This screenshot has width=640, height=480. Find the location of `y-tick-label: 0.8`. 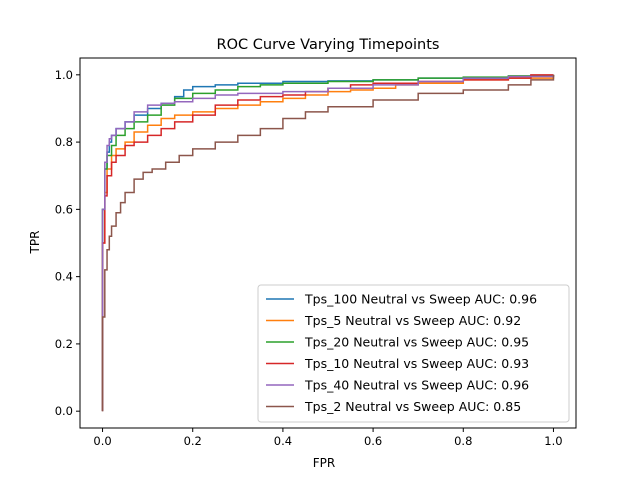

y-tick-label: 0.8 is located at coordinates (64, 142).